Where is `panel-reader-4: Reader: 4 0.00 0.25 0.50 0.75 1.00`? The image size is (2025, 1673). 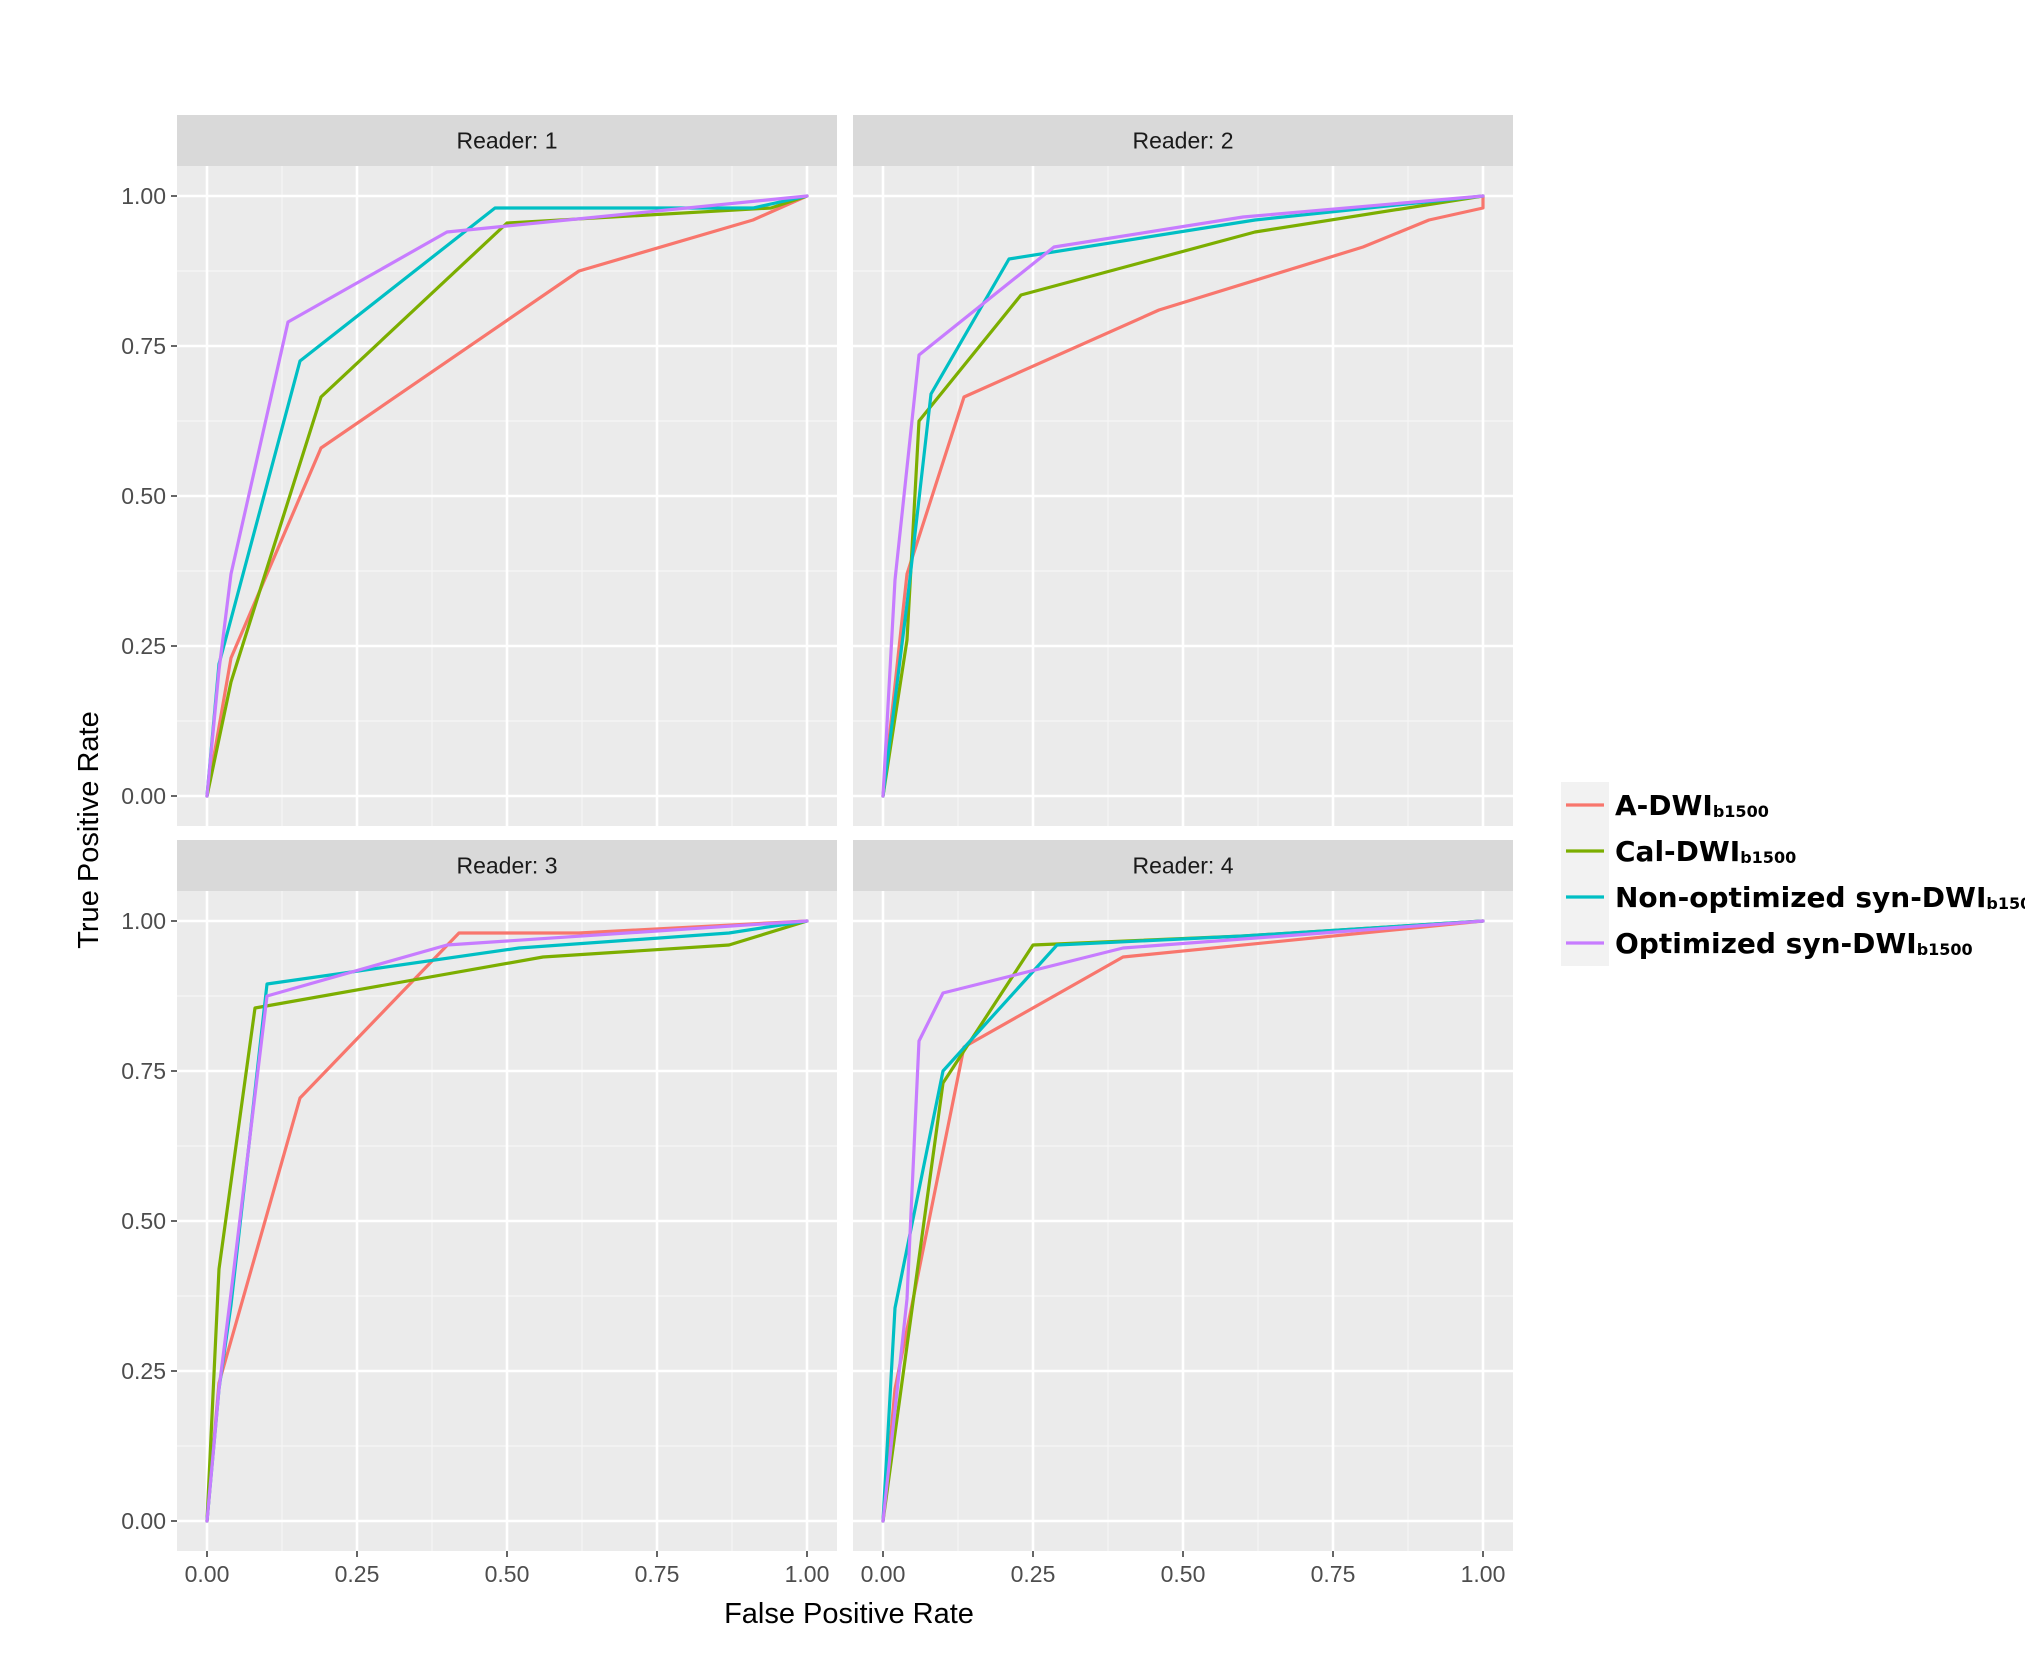
panel-reader-4: Reader: 4 0.00 0.25 0.50 0.75 1.00 is located at coordinates (1183, 1213).